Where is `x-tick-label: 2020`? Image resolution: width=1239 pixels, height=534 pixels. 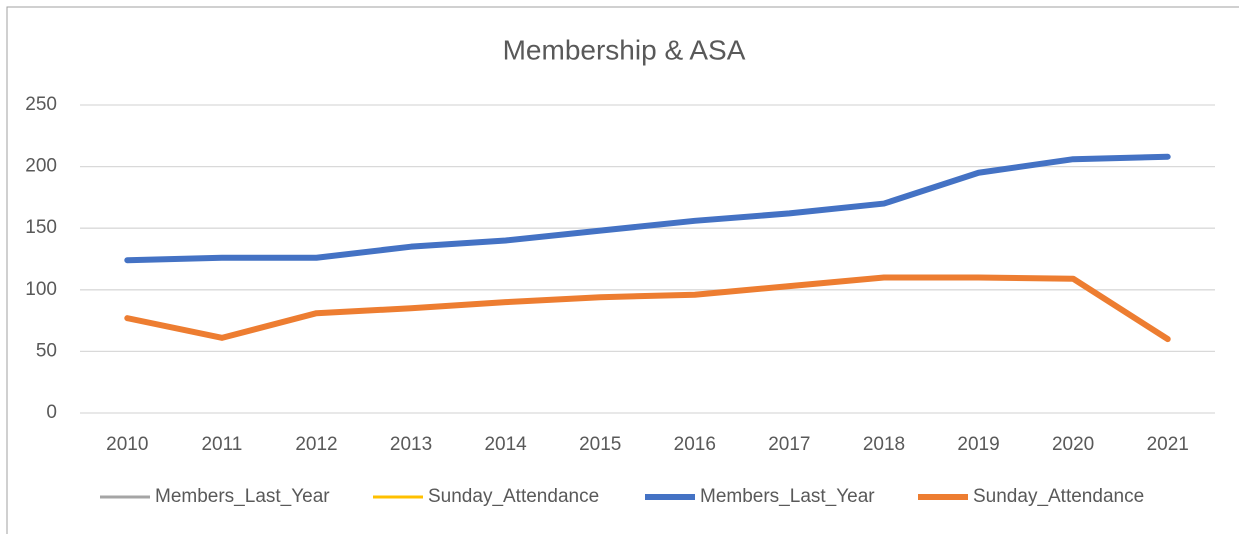
x-tick-label: 2020 is located at coordinates (1073, 444).